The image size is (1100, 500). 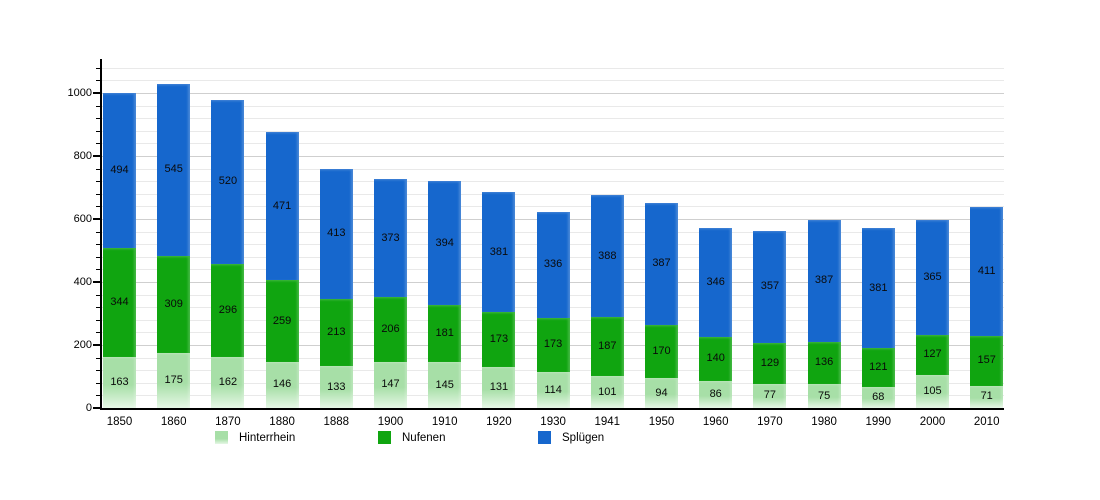 What do you see at coordinates (986, 422) in the screenshot?
I see `x-axis-label: 2010` at bounding box center [986, 422].